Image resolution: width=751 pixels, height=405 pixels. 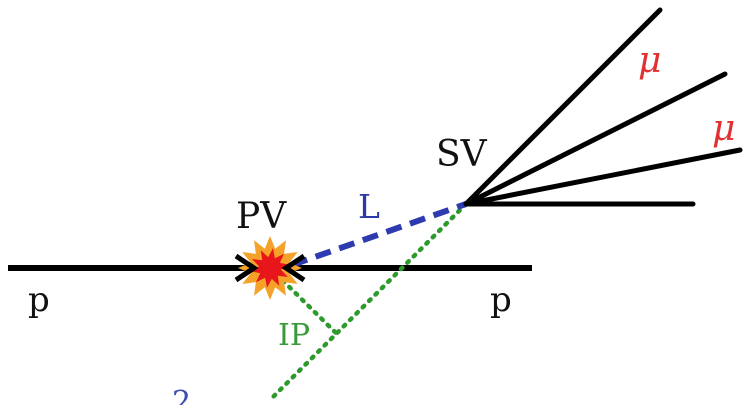 What do you see at coordinates (649, 60) in the screenshot?
I see `muon-label-1: μ` at bounding box center [649, 60].